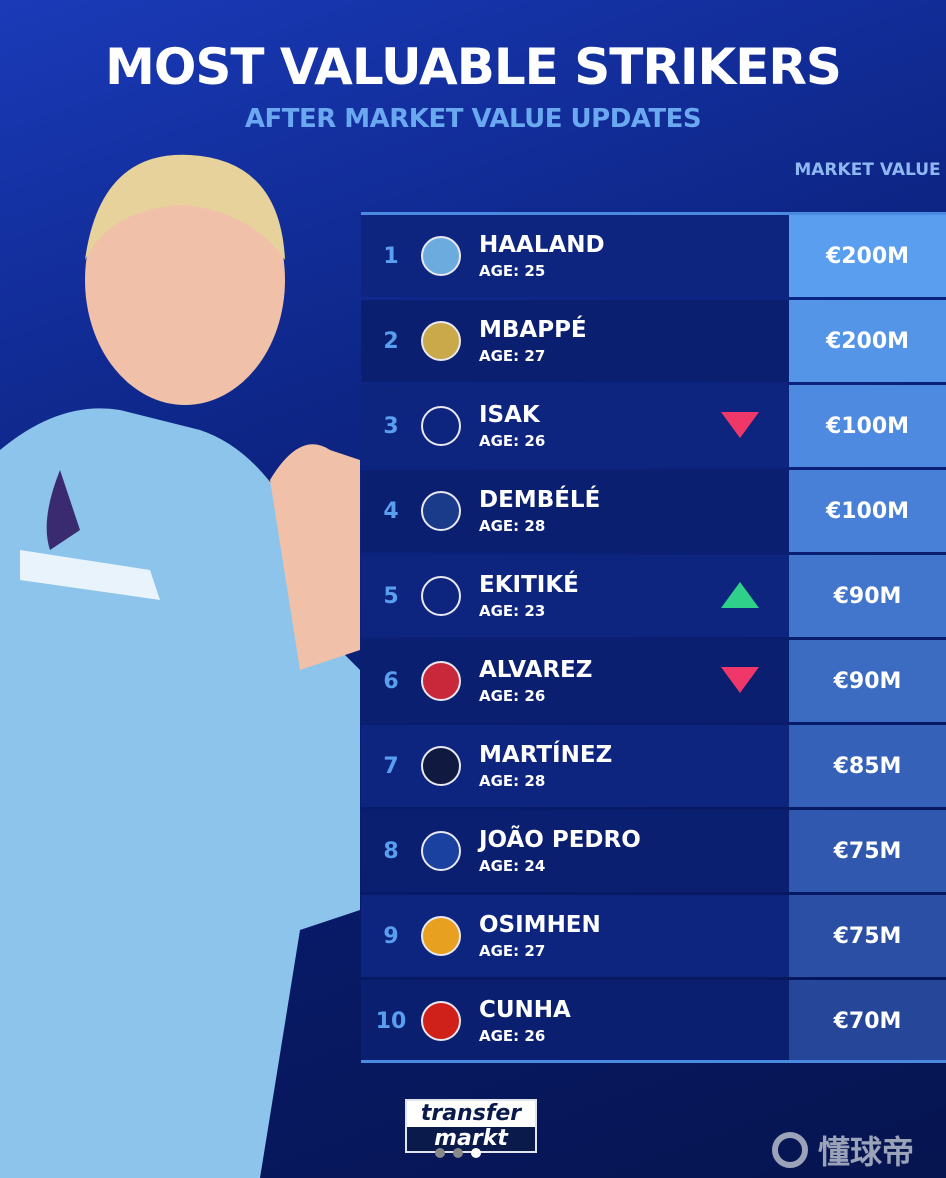 The height and width of the screenshot is (1178, 946). I want to click on player-name: HAALAND, so click(542, 245).